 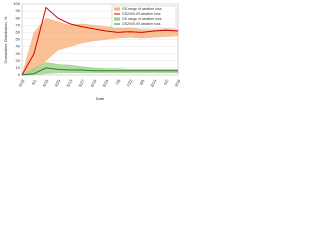 I want to click on y-tick-label: 90, so click(x=18, y=10).